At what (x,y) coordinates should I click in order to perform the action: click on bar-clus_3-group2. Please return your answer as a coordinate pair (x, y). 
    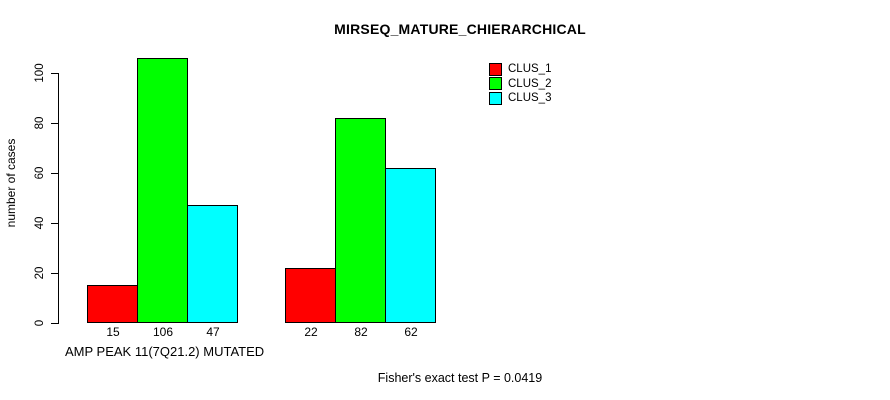
    Looking at the image, I should click on (410, 245).